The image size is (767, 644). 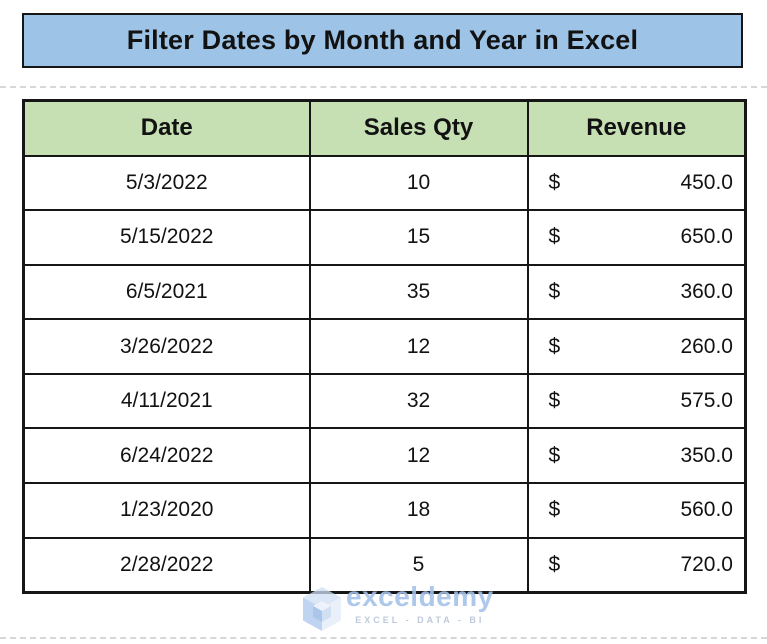 I want to click on table-row: 1/23/2020 18 $ 560.0, so click(x=384, y=510).